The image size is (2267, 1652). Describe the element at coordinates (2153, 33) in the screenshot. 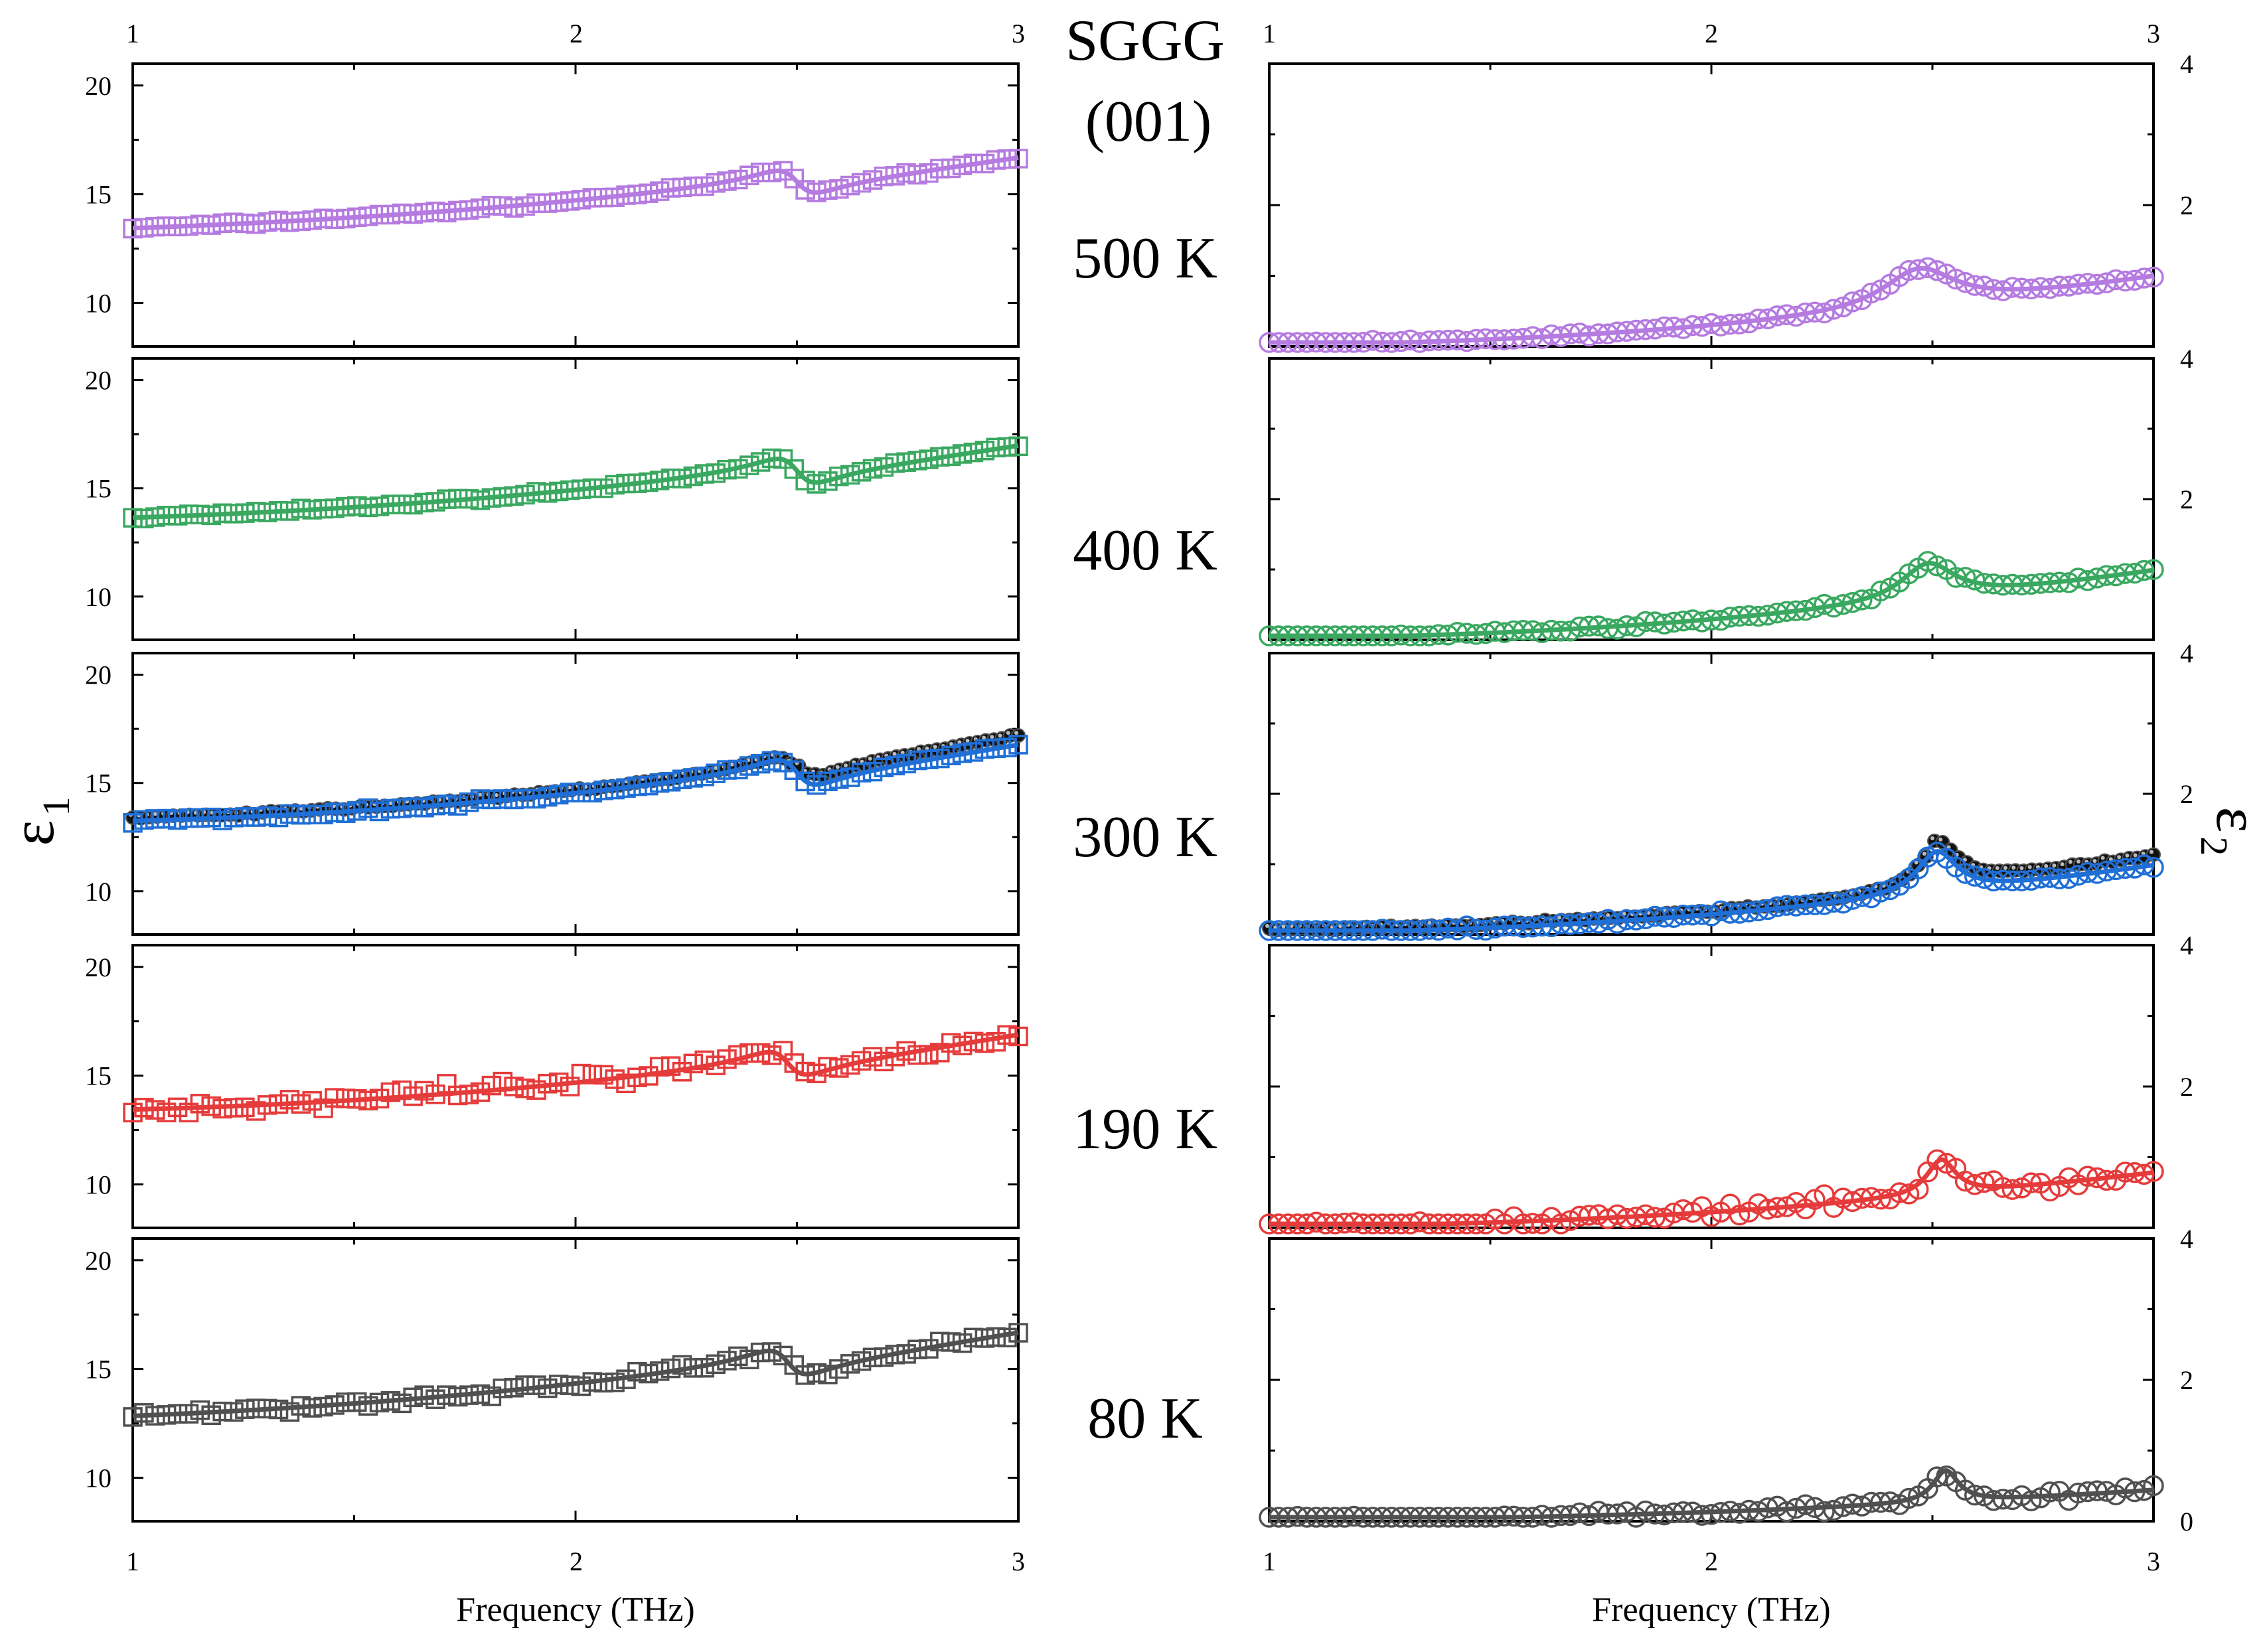

I see `top-x-tick-right-3: 3` at that location.